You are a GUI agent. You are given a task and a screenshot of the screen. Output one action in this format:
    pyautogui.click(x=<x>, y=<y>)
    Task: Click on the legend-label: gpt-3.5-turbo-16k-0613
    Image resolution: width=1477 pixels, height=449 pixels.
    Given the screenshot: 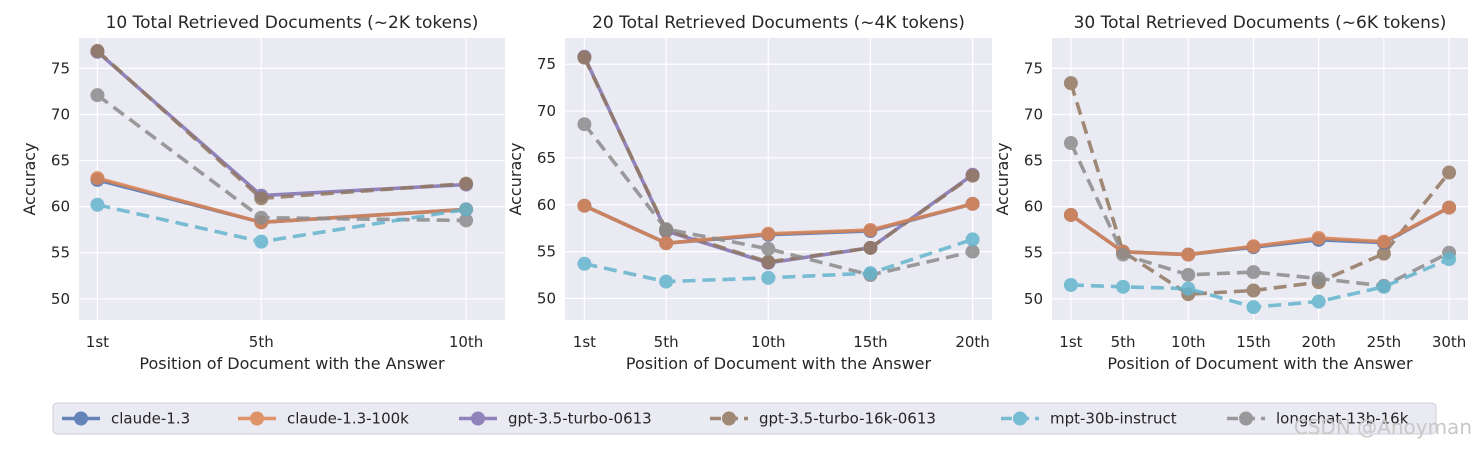 What is the action you would take?
    pyautogui.click(x=847, y=419)
    